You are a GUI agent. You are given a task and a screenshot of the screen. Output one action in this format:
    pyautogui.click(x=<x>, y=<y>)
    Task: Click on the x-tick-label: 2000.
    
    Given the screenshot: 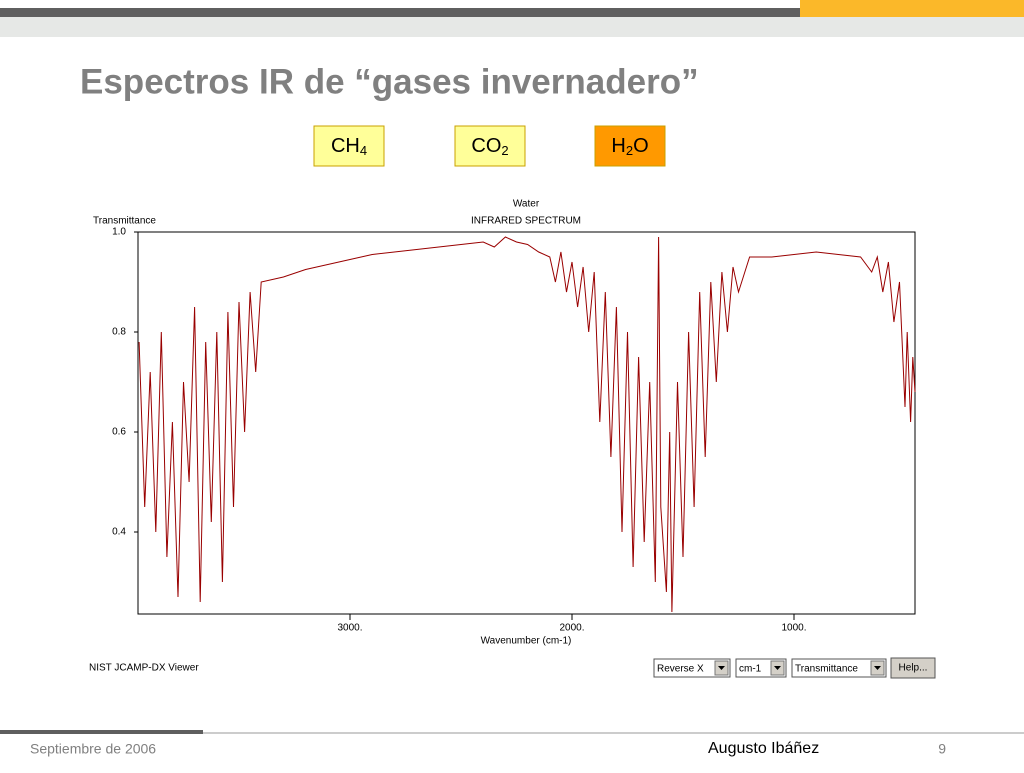 What is the action you would take?
    pyautogui.click(x=571, y=628)
    